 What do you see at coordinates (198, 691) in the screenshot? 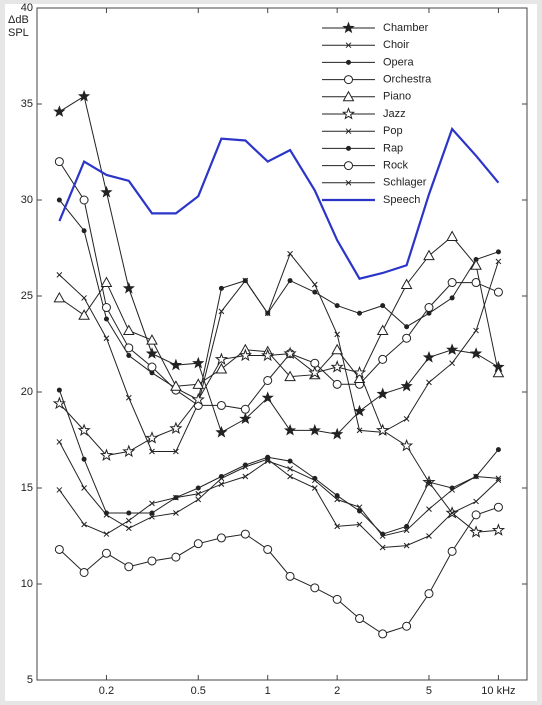
I see `x-tick-label: 0.5` at bounding box center [198, 691].